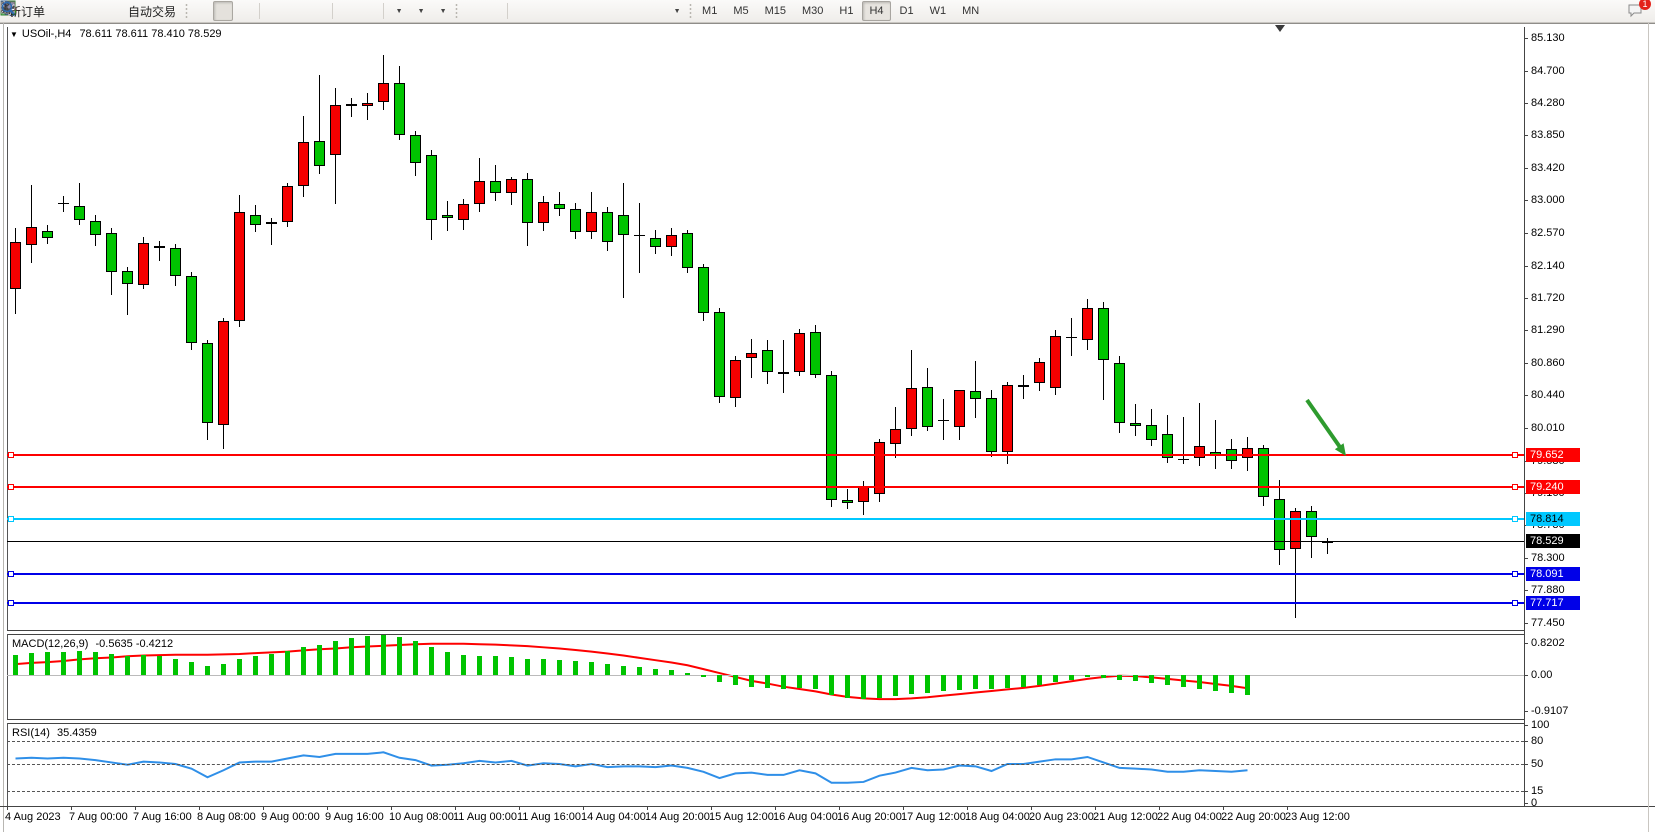 The width and height of the screenshot is (1655, 832). Describe the element at coordinates (805, 817) in the screenshot. I see `time-axis-label: 16 Aug 04:00` at that location.